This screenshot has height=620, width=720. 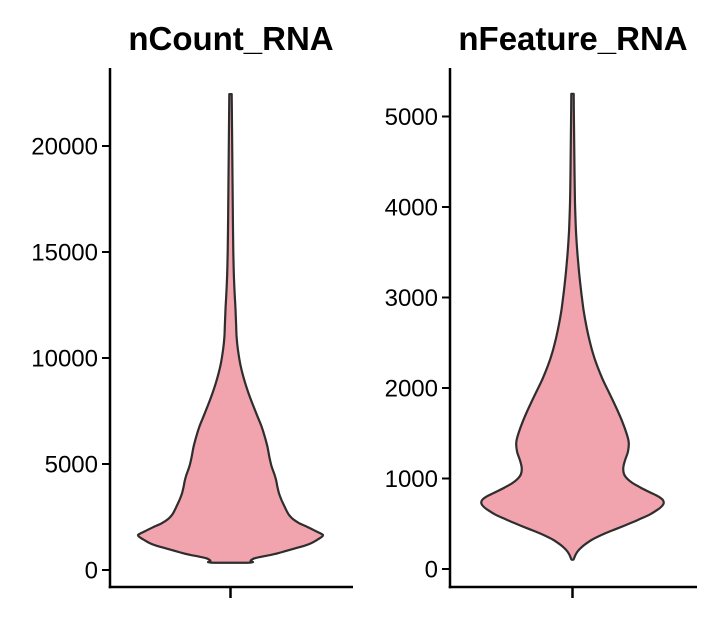 I want to click on y-tick-label: 4000, so click(x=411, y=207).